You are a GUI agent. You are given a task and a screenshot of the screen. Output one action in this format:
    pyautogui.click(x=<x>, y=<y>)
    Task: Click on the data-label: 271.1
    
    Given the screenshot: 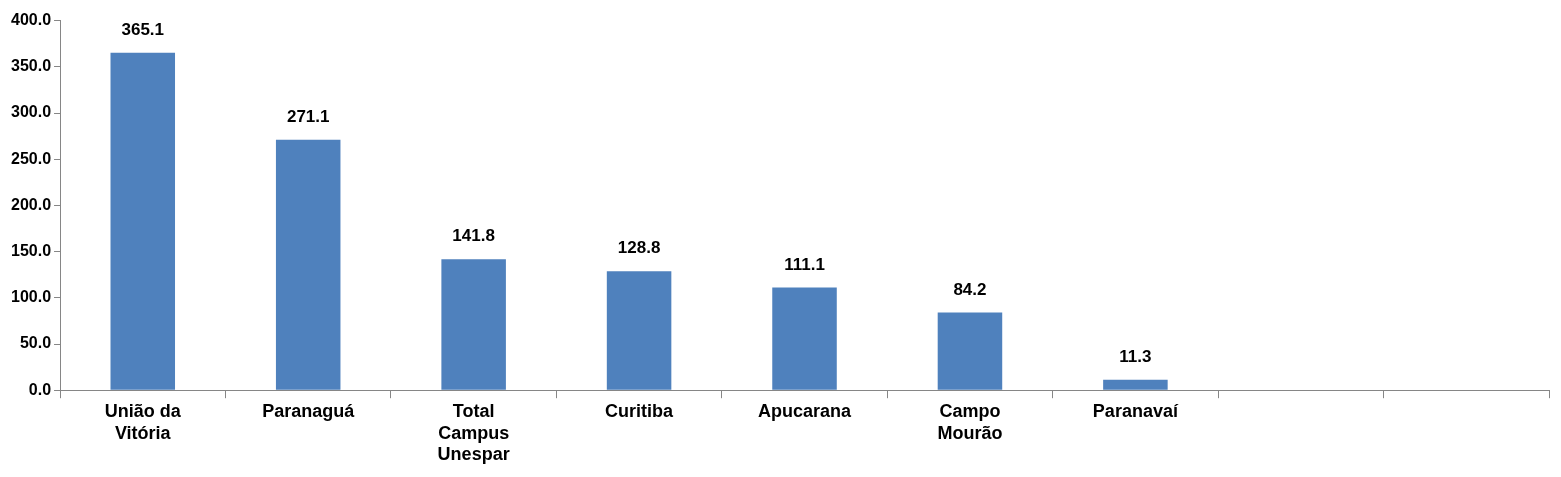 What is the action you would take?
    pyautogui.click(x=308, y=116)
    